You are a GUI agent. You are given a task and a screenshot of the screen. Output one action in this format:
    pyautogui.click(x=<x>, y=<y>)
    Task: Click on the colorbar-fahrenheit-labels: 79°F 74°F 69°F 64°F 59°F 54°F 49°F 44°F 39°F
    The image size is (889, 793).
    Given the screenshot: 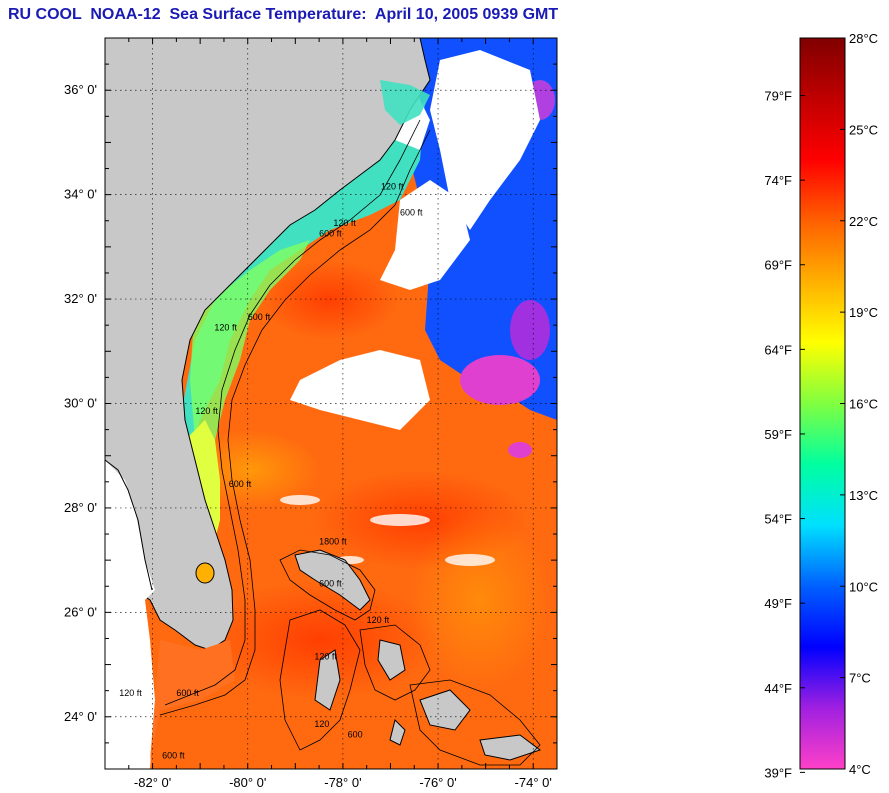 What is the action you would take?
    pyautogui.click(x=784, y=434)
    